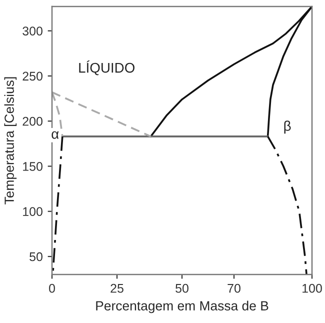 Image resolution: width=325 pixels, height=323 pixels. I want to click on x-axis-title: Percentagem em Massa de B, so click(182, 307).